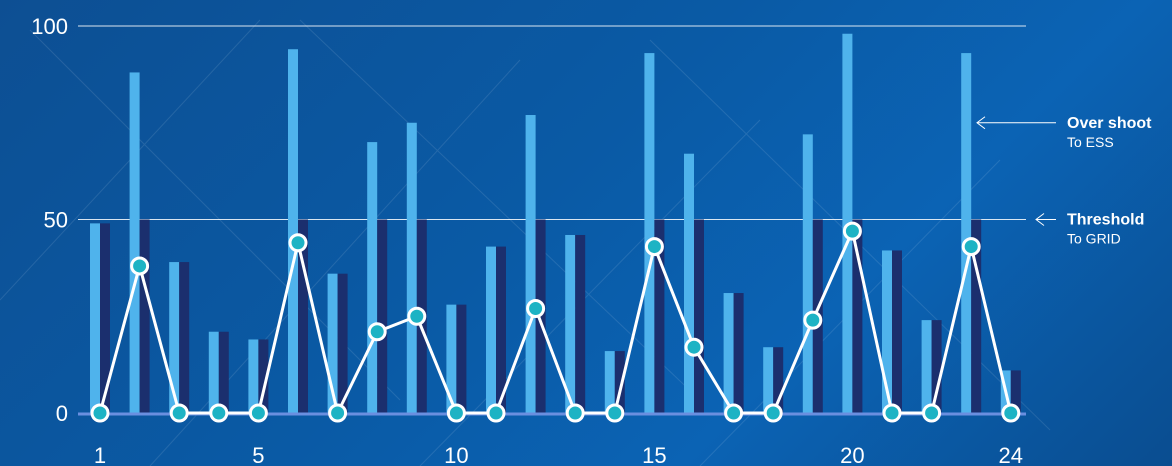  Describe the element at coordinates (1011, 454) in the screenshot. I see `x-tick-label: 24` at that location.